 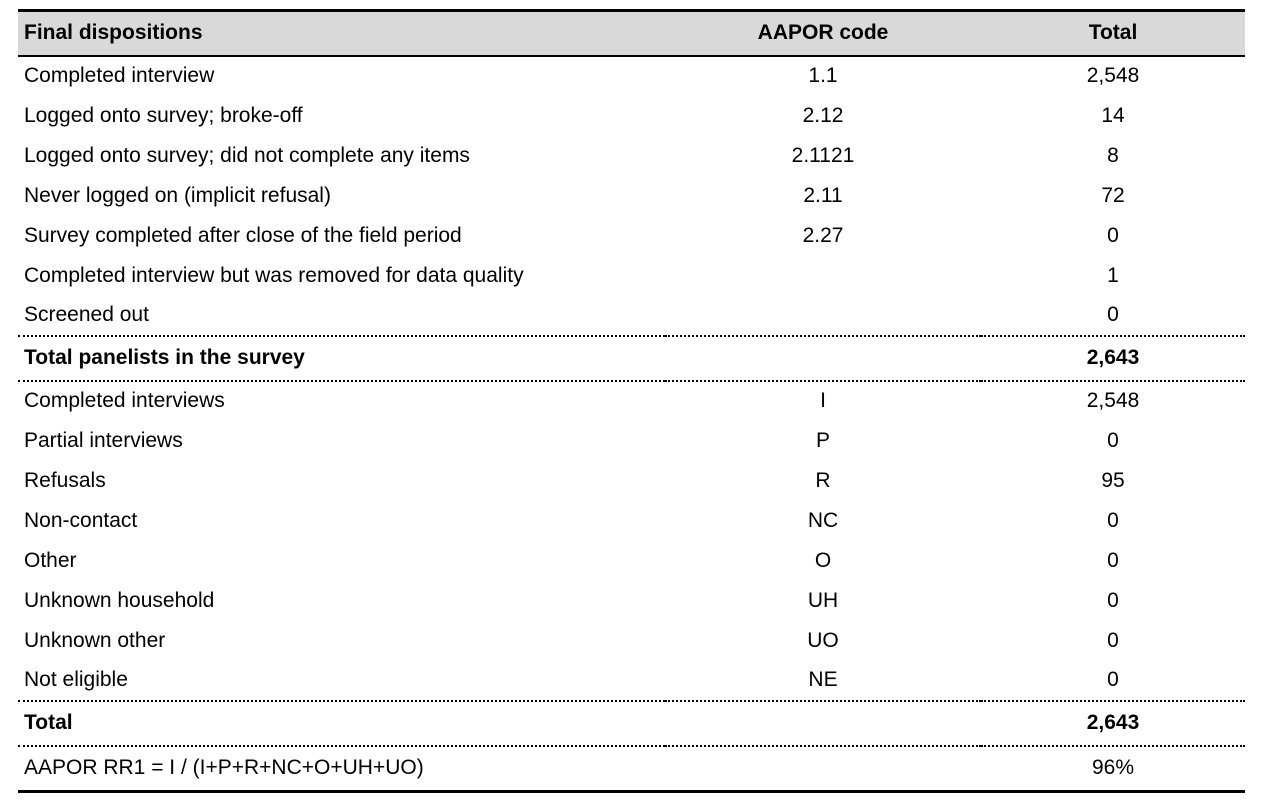 I want to click on table-row: Total 2,643, so click(x=631, y=722).